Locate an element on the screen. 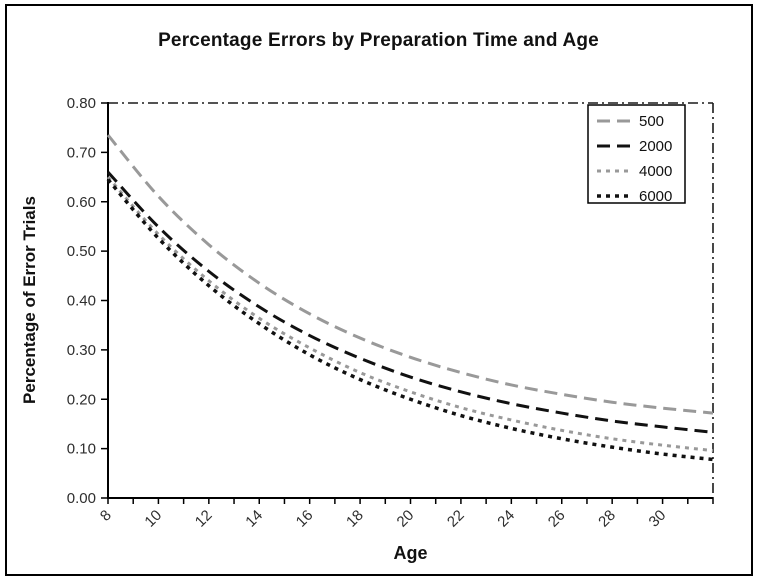 The height and width of the screenshot is (580, 757). y-tick-label: 0.00 is located at coordinates (81, 498).